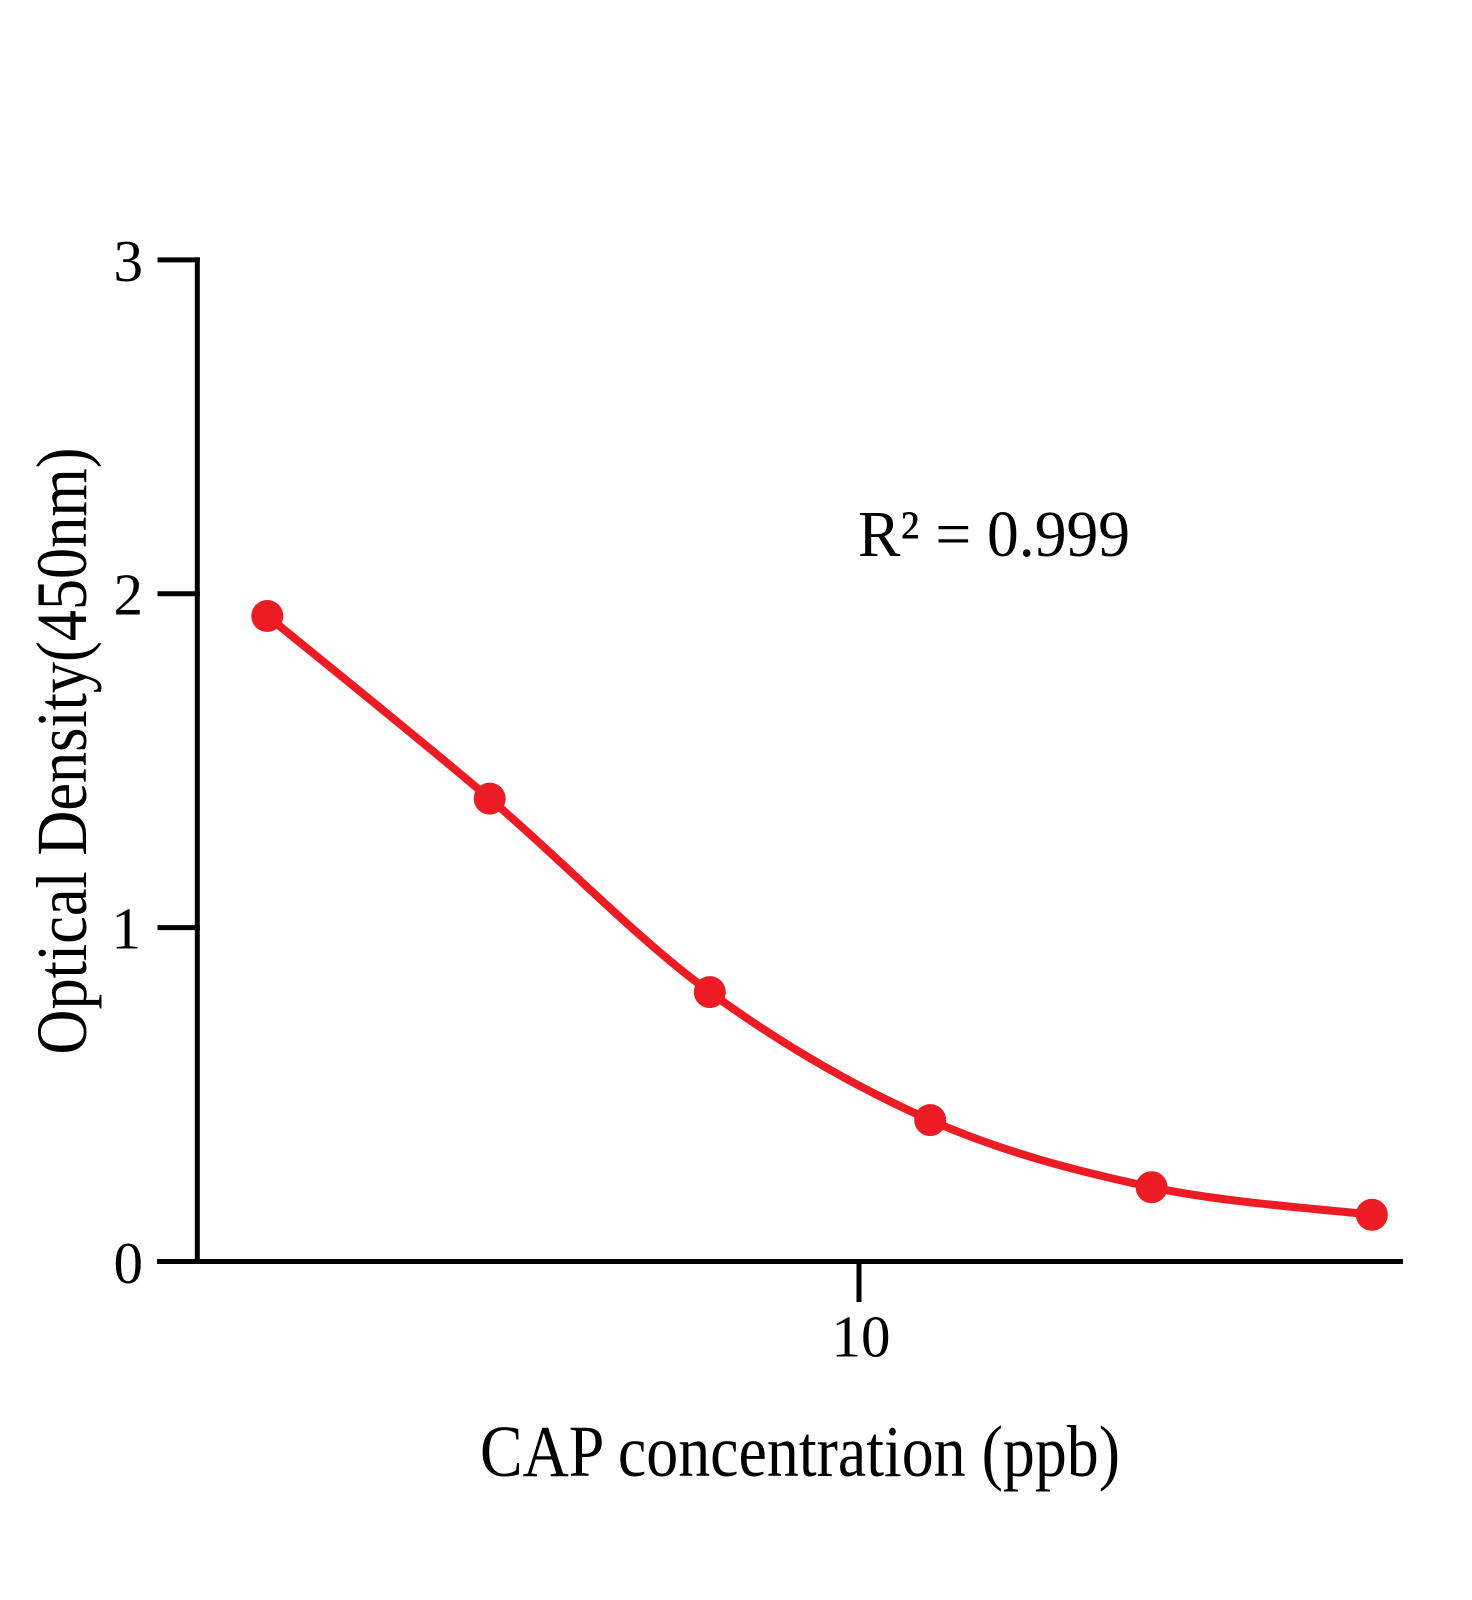  Describe the element at coordinates (62, 751) in the screenshot. I see `svg-text: Optical Density(450nm)` at that location.